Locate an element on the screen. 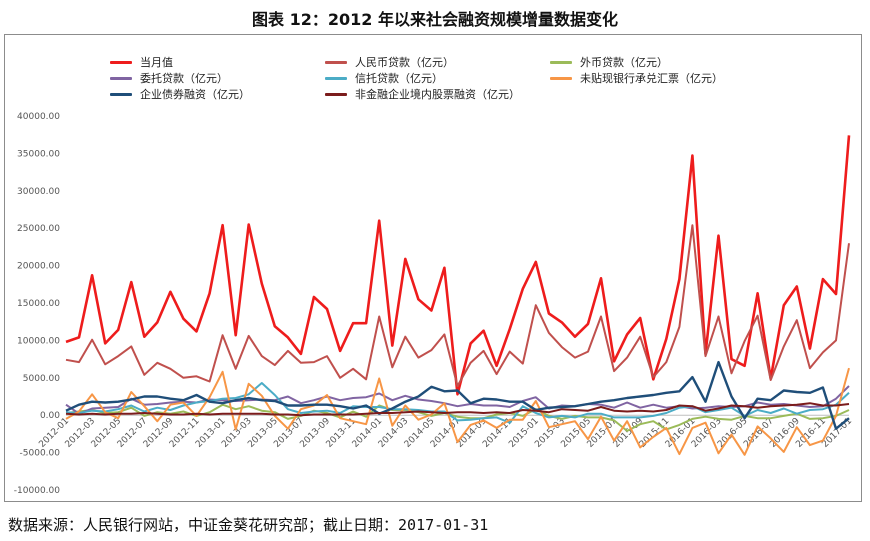 Image resolution: width=870 pixels, height=541 pixels. y-tick-label: 10000.00 is located at coordinates (38, 341).